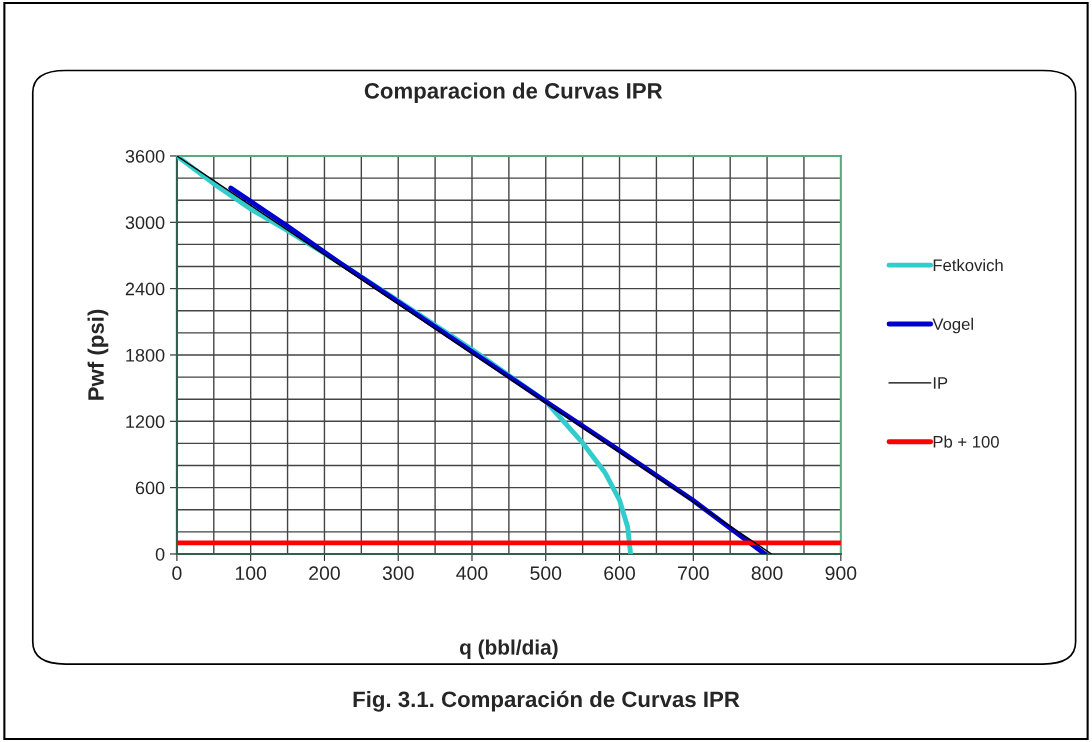 This screenshot has width=1092, height=742. I want to click on x-tick-label: 400, so click(472, 573).